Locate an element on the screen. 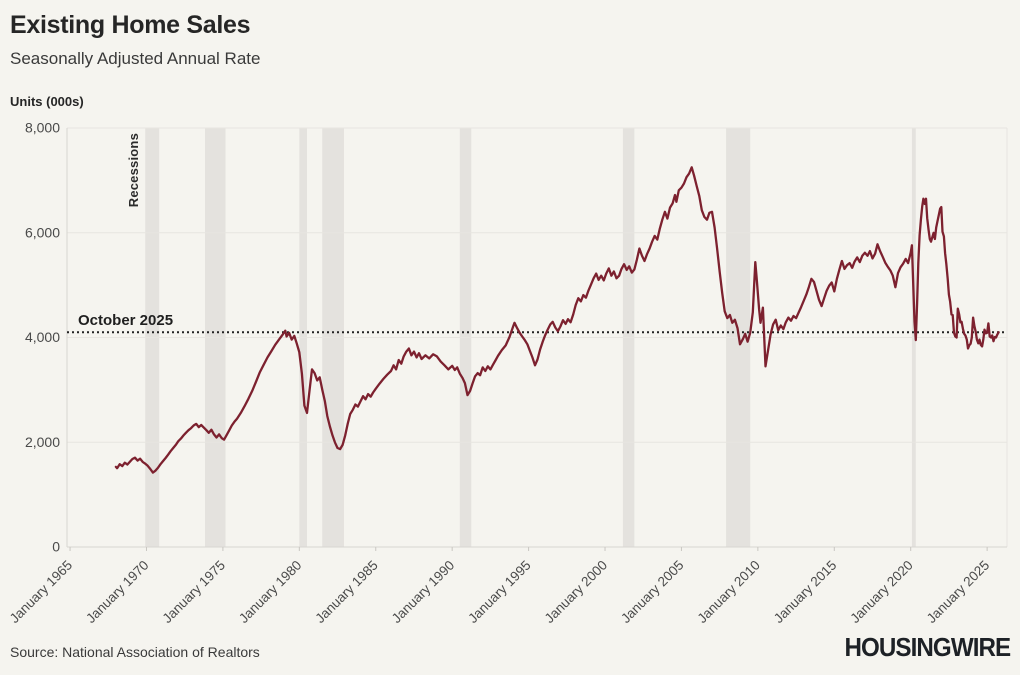  x-tick-label: January 1995 is located at coordinates (499, 592).